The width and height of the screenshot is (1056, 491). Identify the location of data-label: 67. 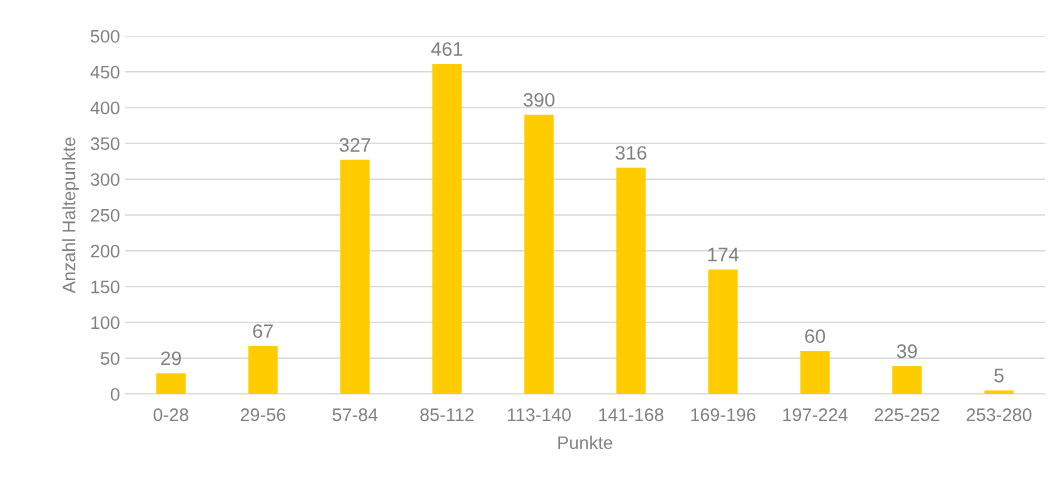
(263, 331).